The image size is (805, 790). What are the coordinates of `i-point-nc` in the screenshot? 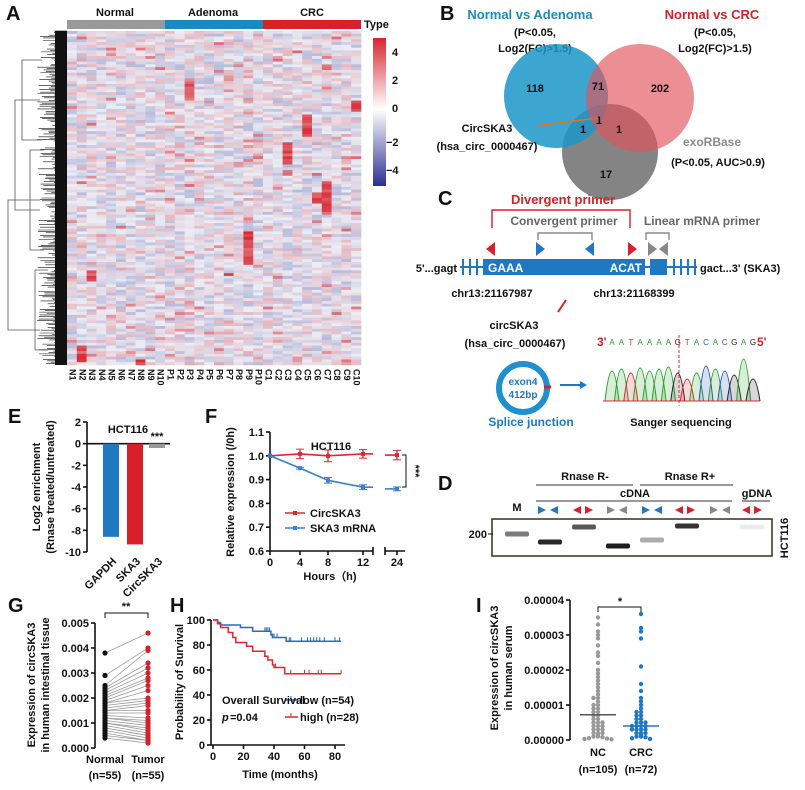 It's located at (593, 722).